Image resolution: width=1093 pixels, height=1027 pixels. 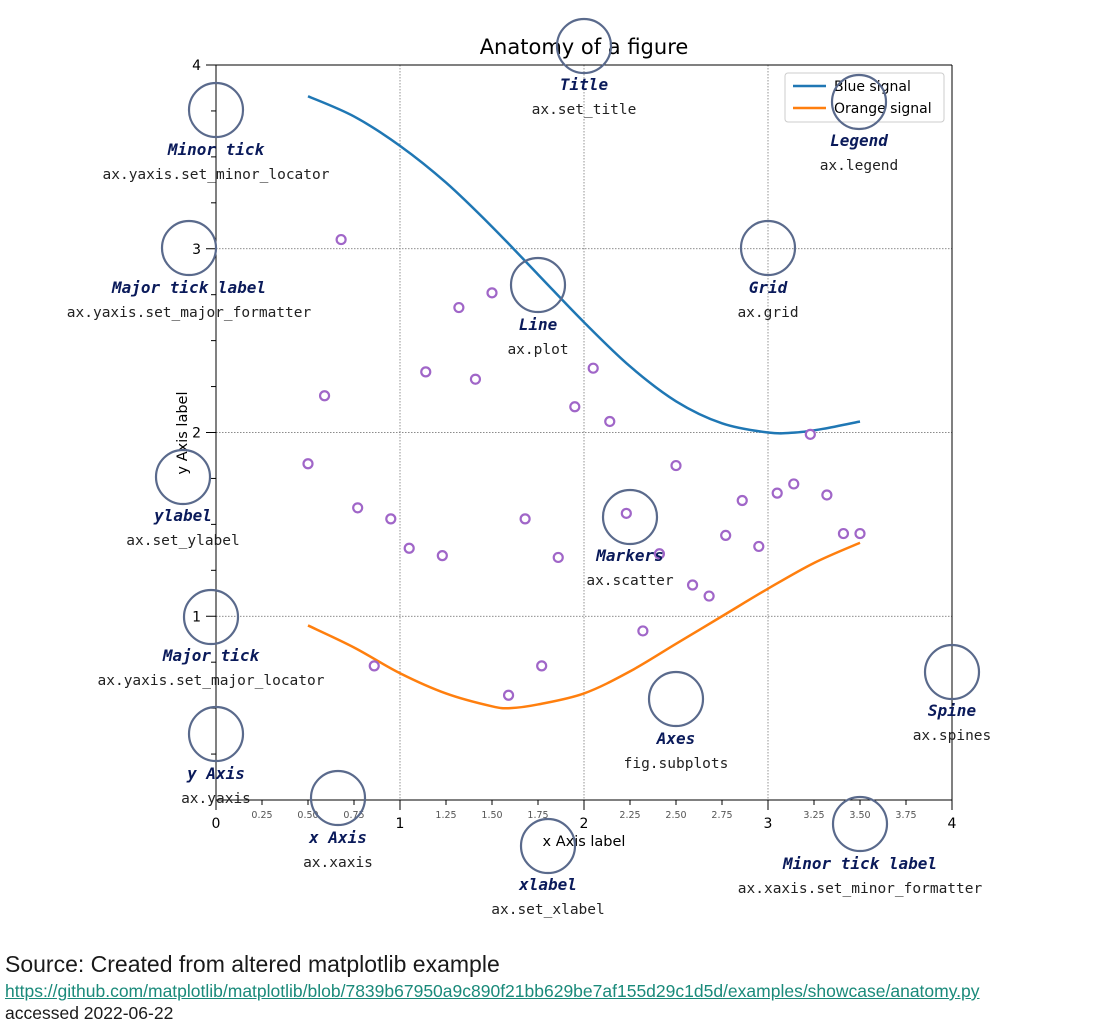 What do you see at coordinates (952, 824) in the screenshot?
I see `x-major-tick-label: 4` at bounding box center [952, 824].